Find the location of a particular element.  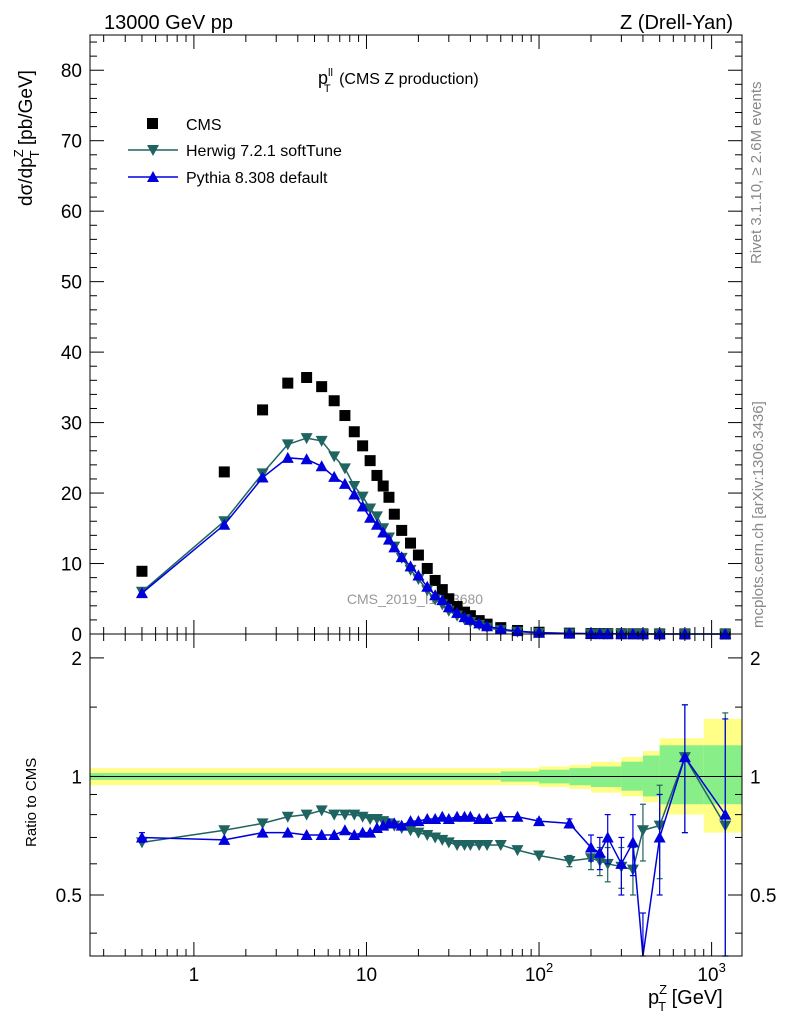

y-tick-label: 10 is located at coordinates (71, 565).